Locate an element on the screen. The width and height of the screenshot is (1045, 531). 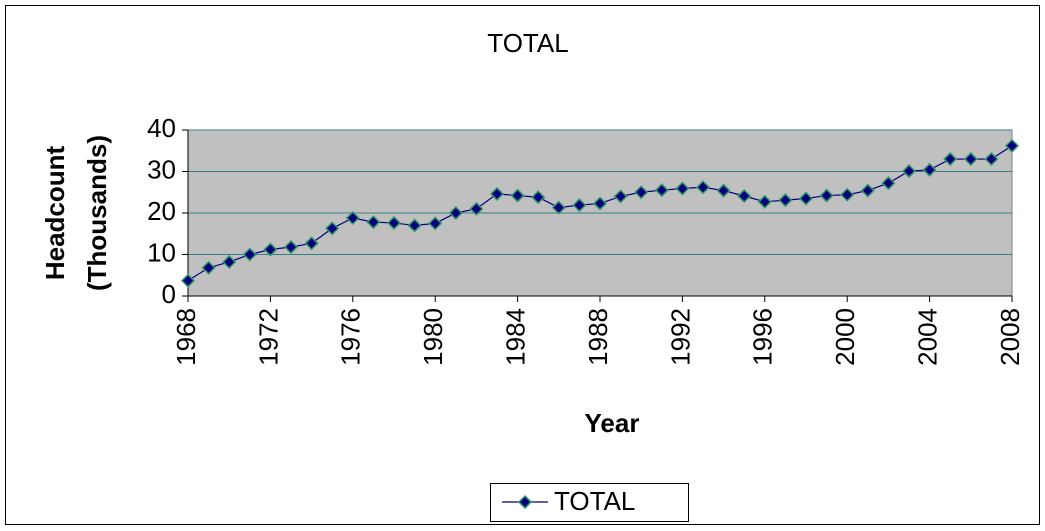
y-tick-label: 20 is located at coordinates (161, 211).